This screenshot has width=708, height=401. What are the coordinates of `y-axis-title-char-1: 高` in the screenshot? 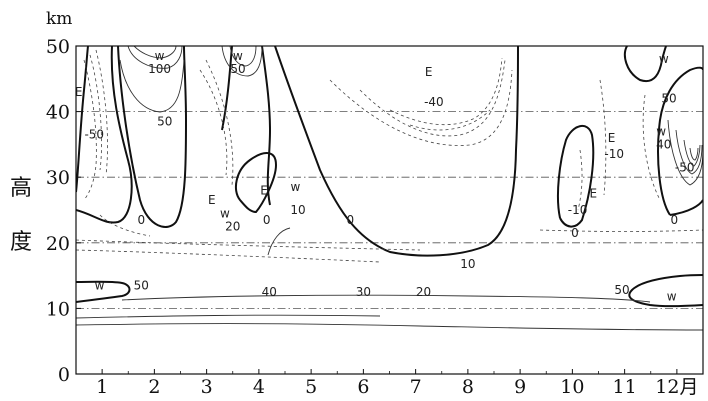 It's located at (21, 188).